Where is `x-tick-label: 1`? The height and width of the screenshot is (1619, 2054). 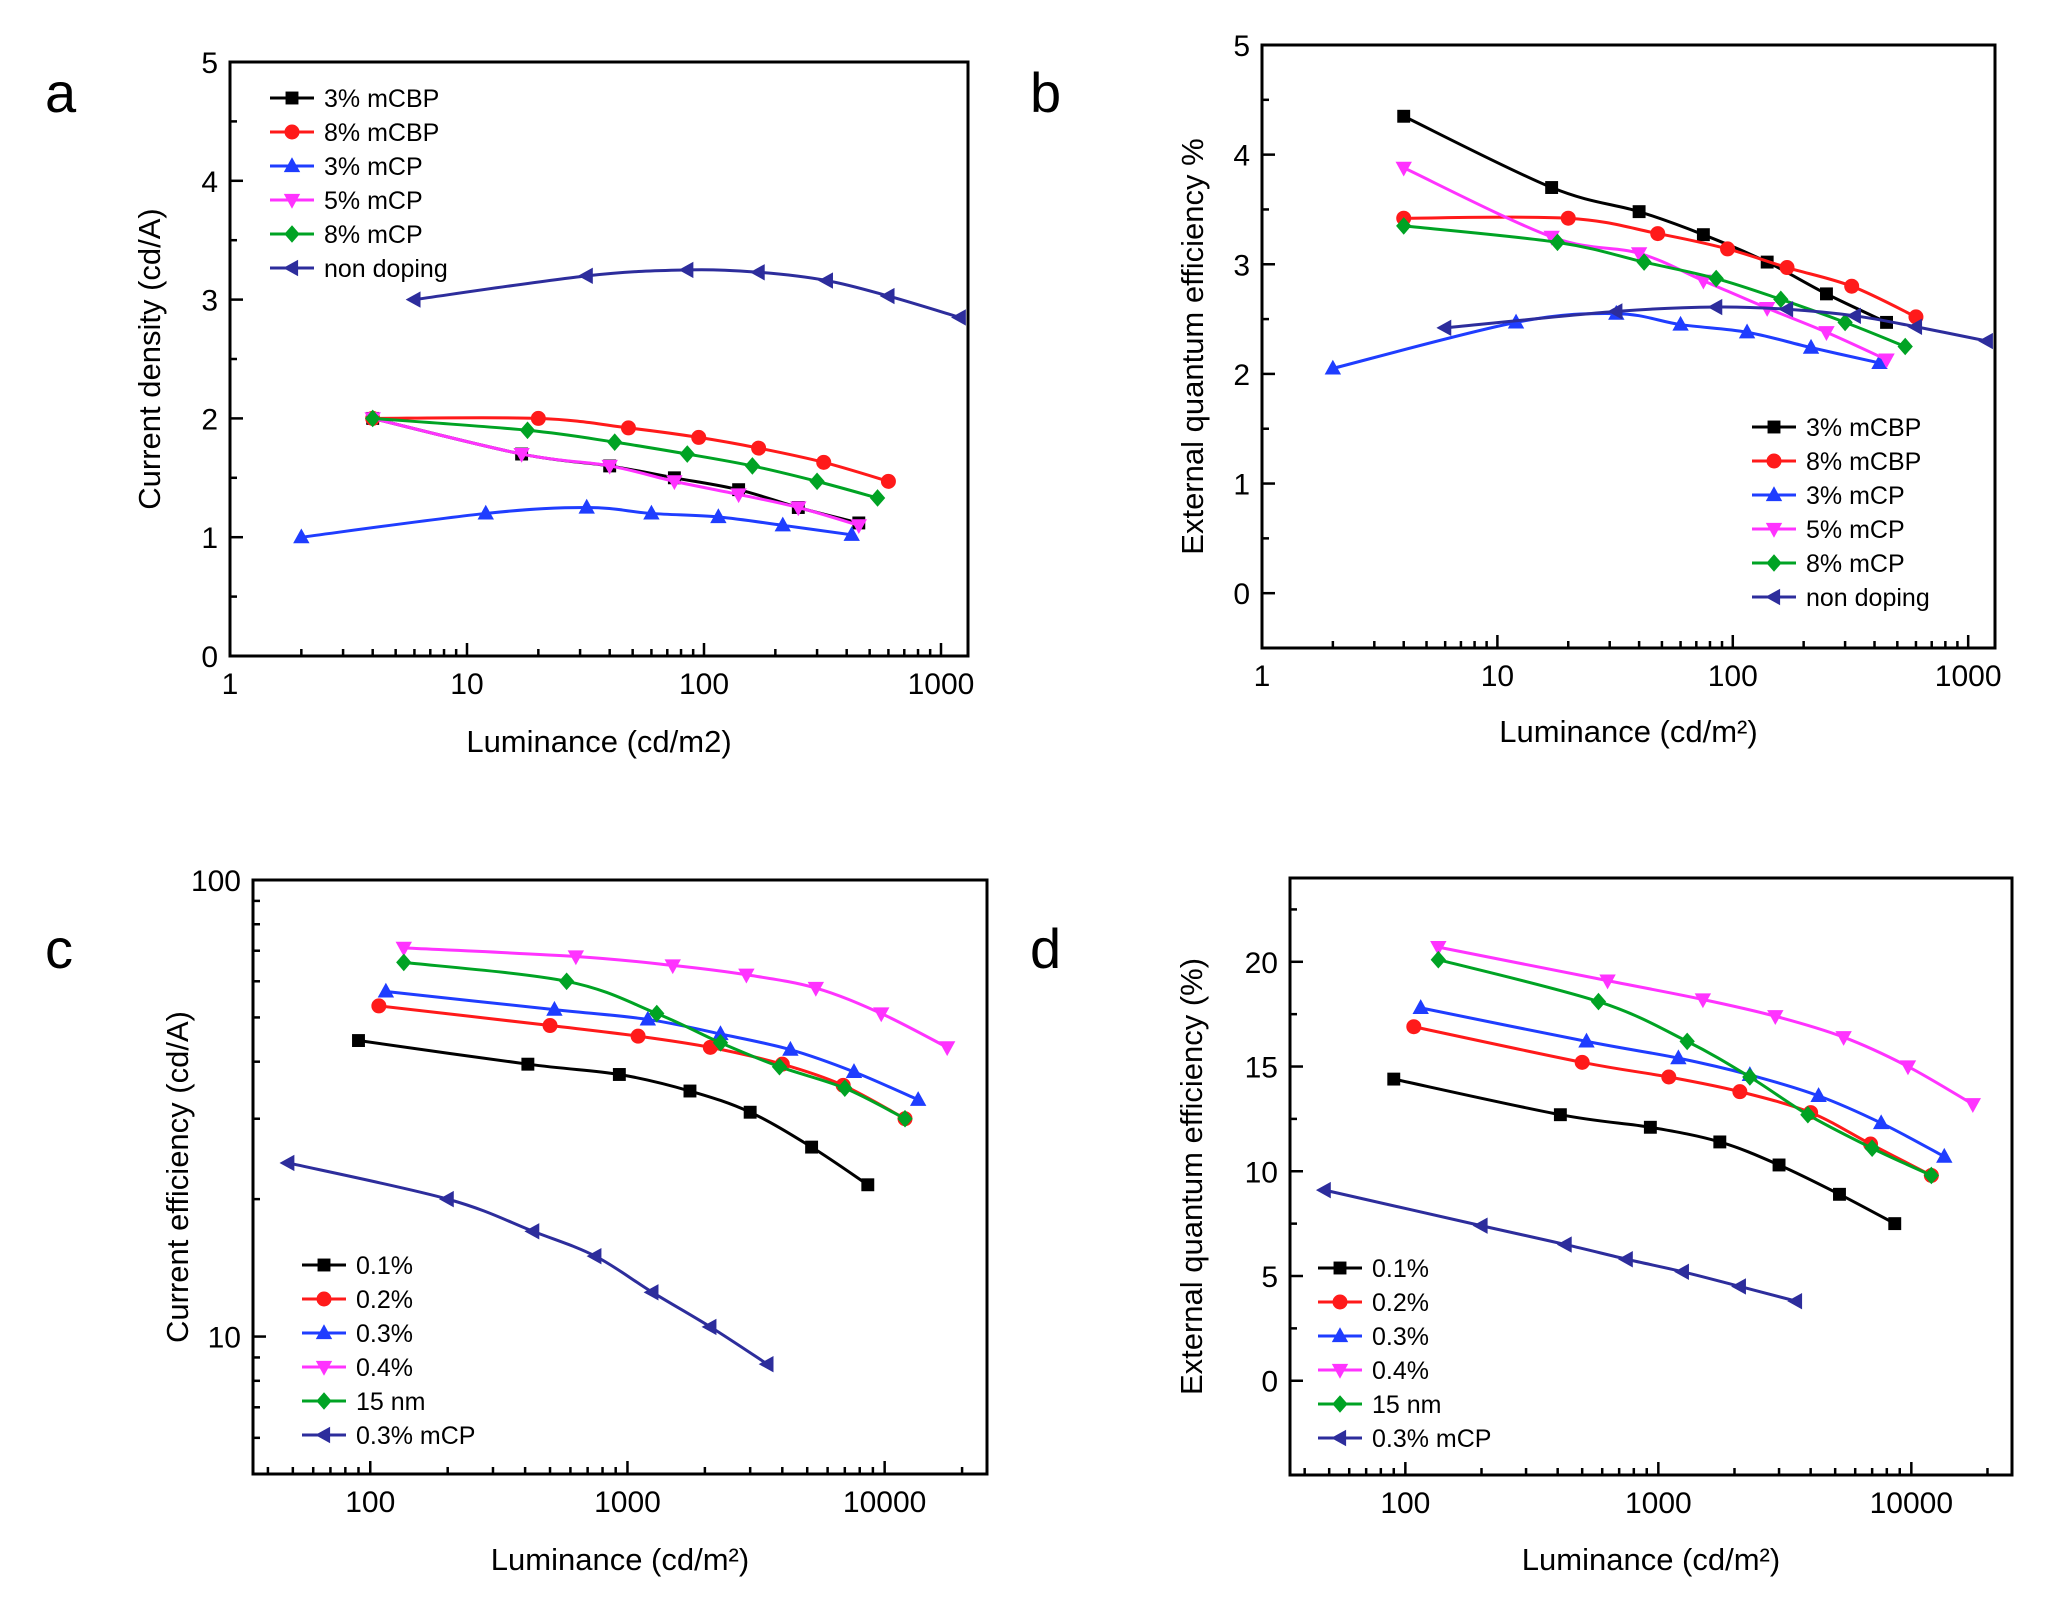 x-tick-label: 1 is located at coordinates (230, 684).